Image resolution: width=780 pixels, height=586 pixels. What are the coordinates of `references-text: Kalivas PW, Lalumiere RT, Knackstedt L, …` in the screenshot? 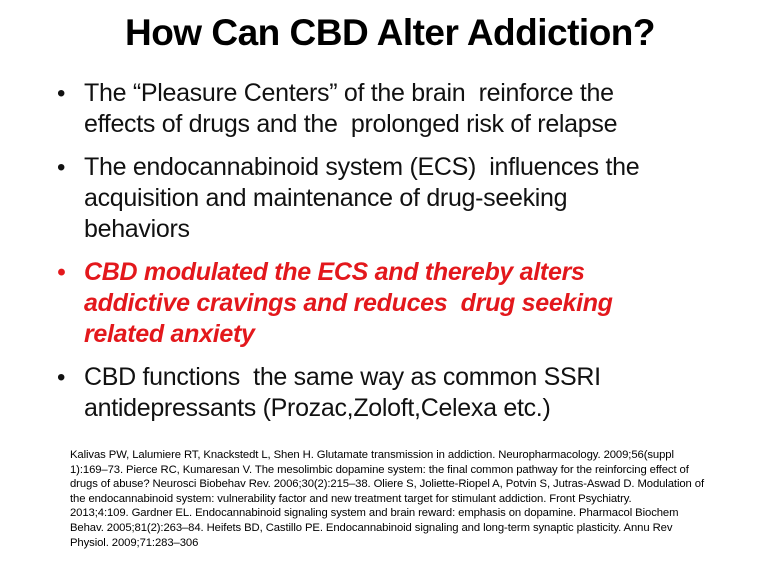 It's located at (400, 499).